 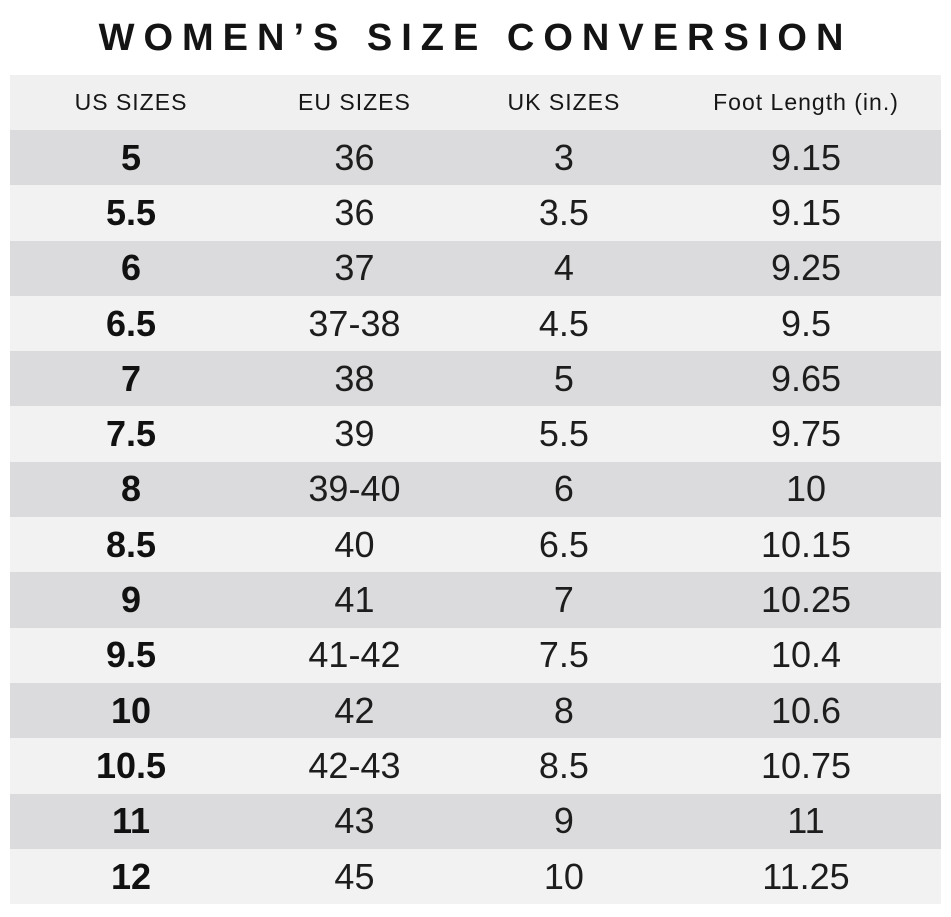 I want to click on size-cell: 9, so click(x=563, y=821).